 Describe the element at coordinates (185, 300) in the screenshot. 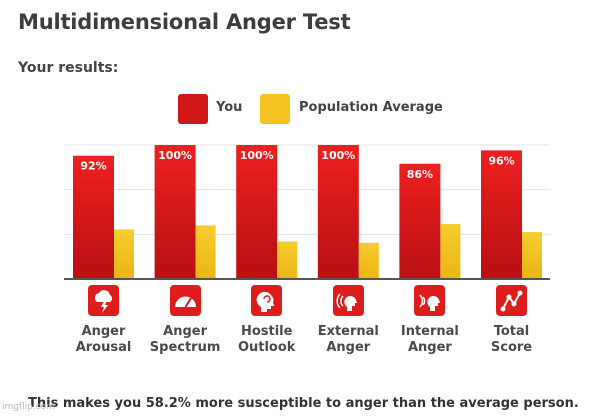

I see `gauge-icon` at that location.